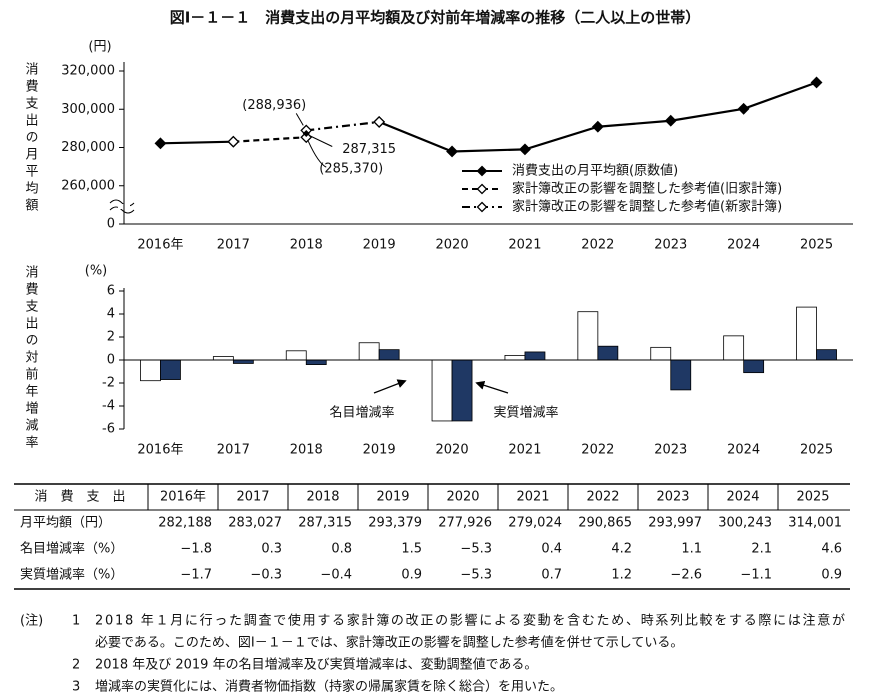  Describe the element at coordinates (96, 271) in the screenshot. I see `unit-label: (%)` at that location.